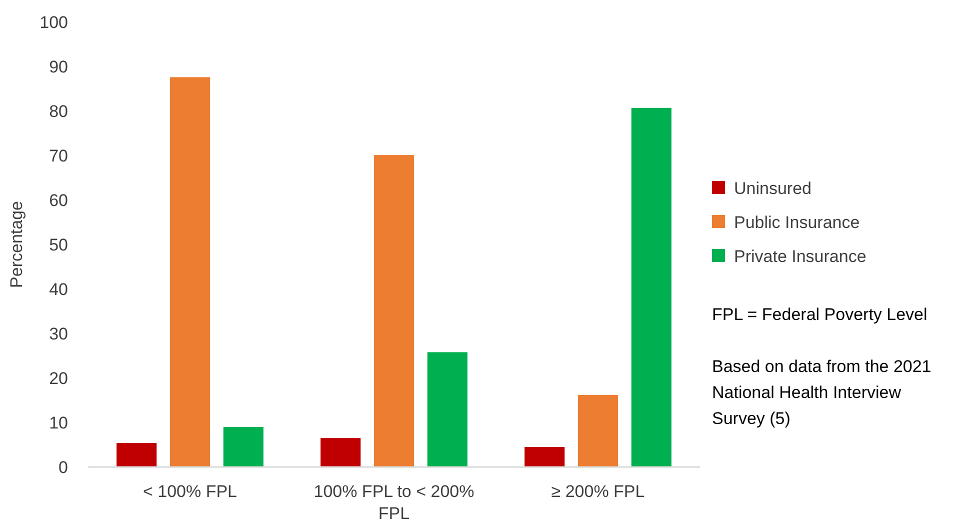 This screenshot has height=529, width=973. What do you see at coordinates (773, 188) in the screenshot?
I see `legend-label: Uninsured` at bounding box center [773, 188].